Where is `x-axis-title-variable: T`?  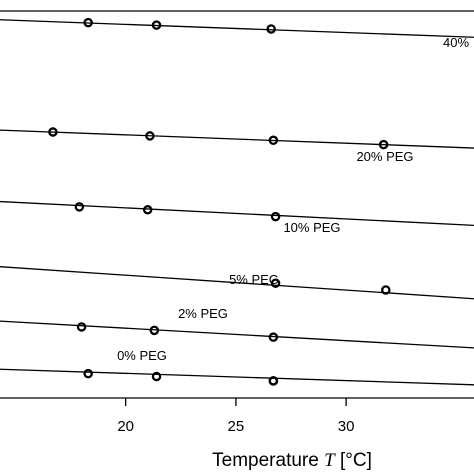
x-axis-title-variable: T is located at coordinates (330, 460).